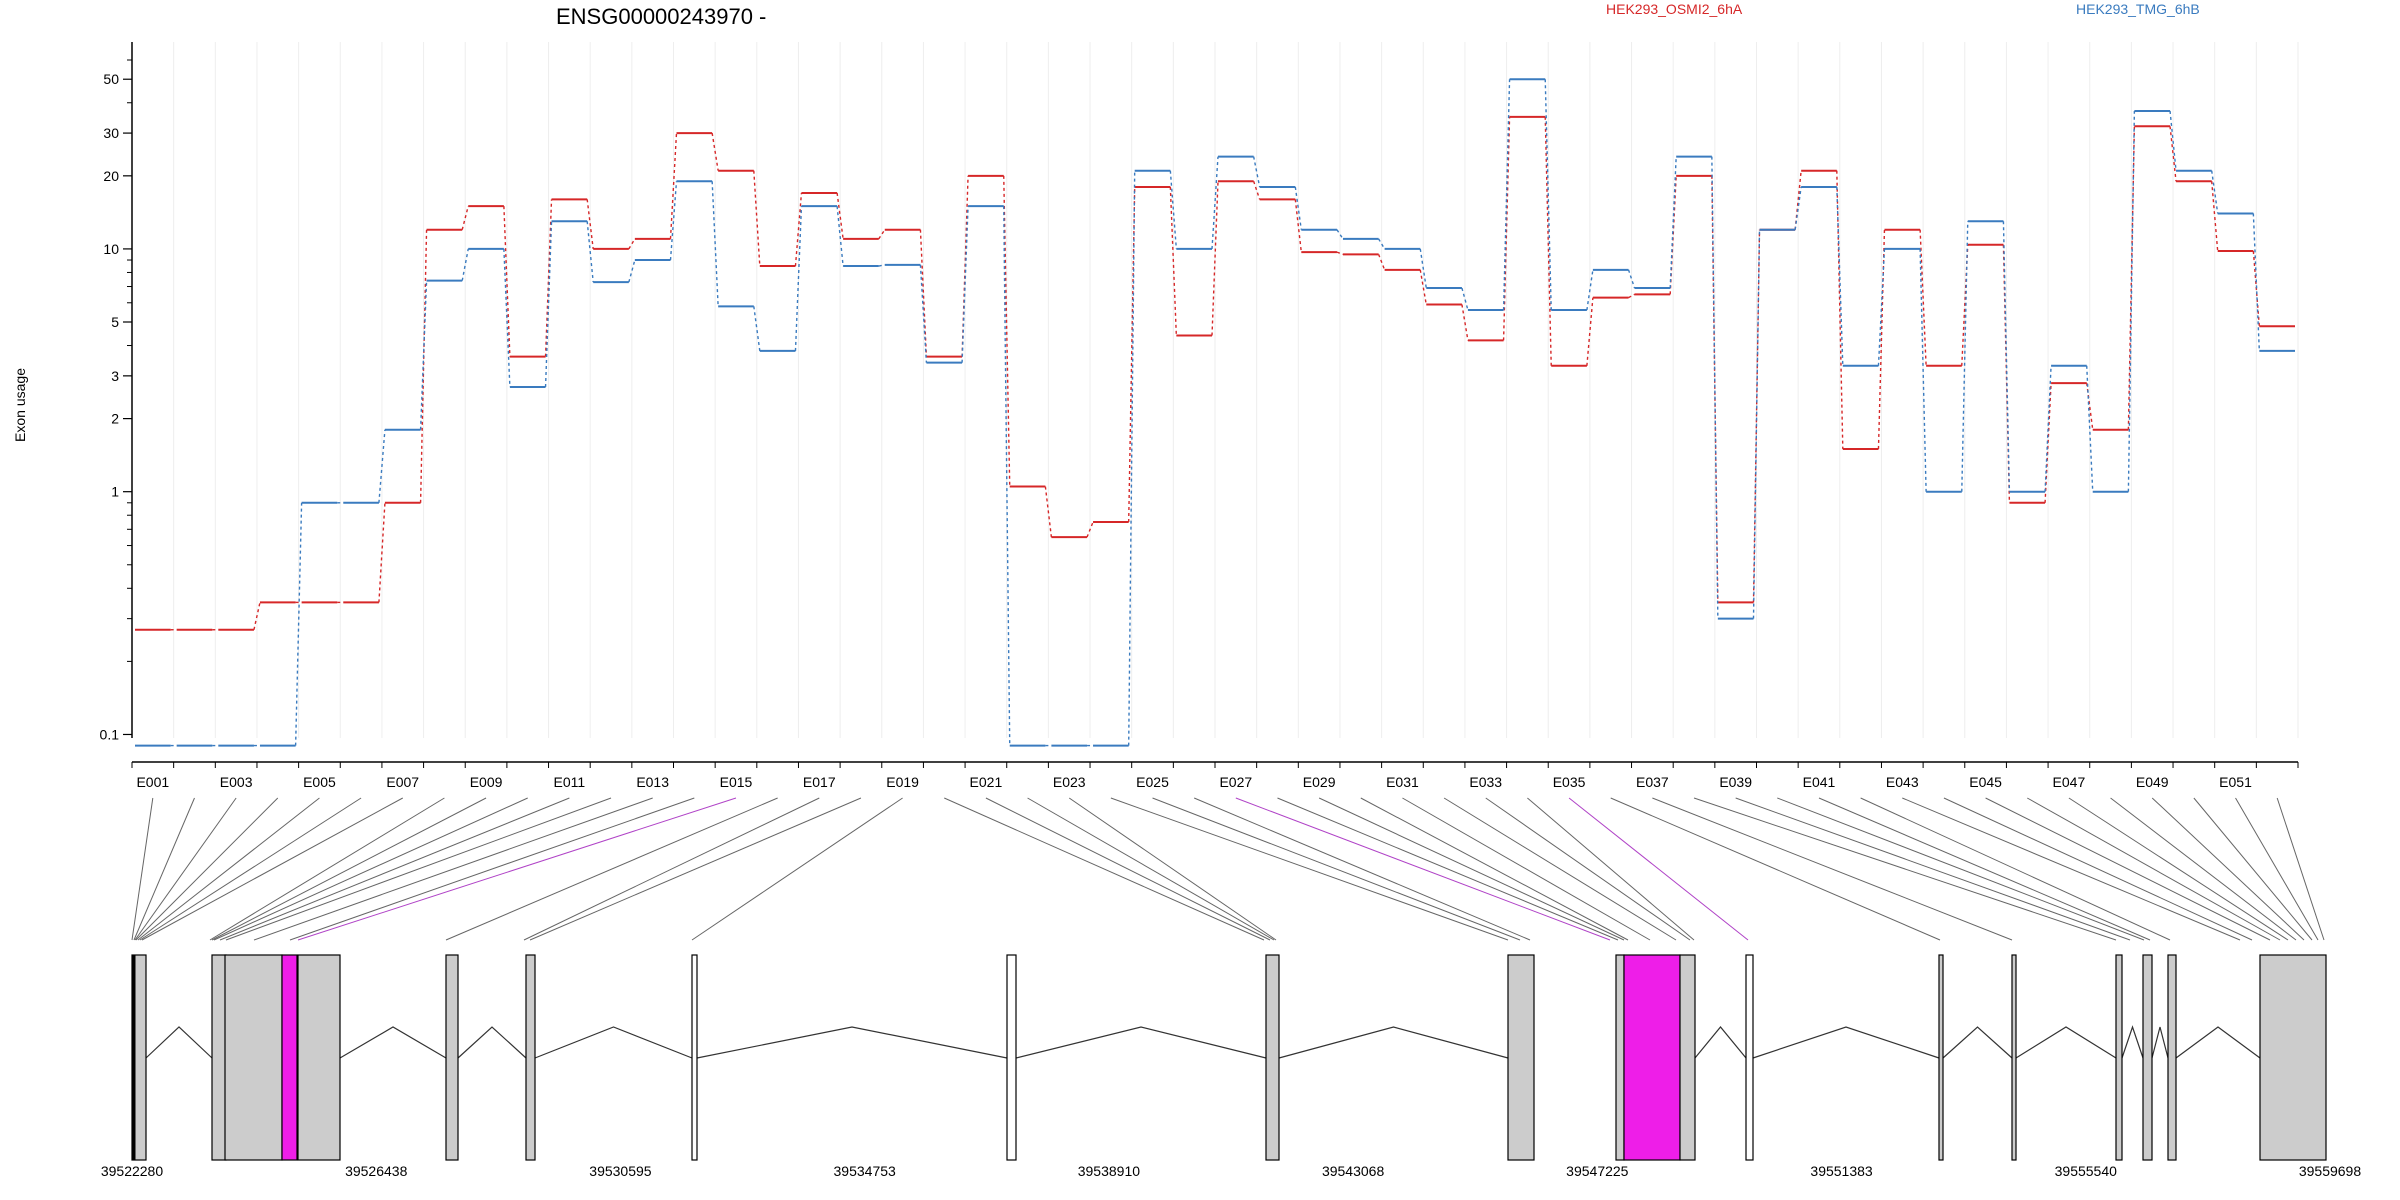 This screenshot has width=2400, height=1200. Describe the element at coordinates (115, 376) in the screenshot. I see `y-tick-label: 3` at that location.